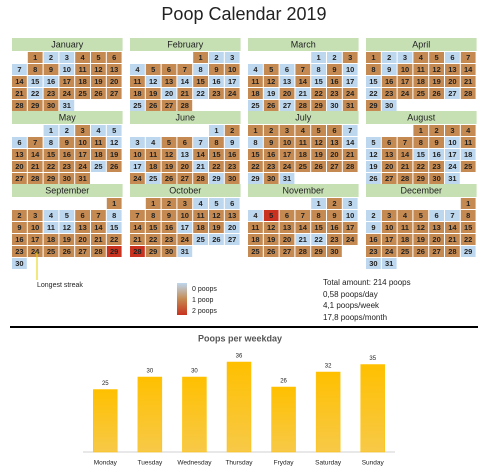  What do you see at coordinates (452, 178) in the screenshot?
I see `day-number: 31` at bounding box center [452, 178].